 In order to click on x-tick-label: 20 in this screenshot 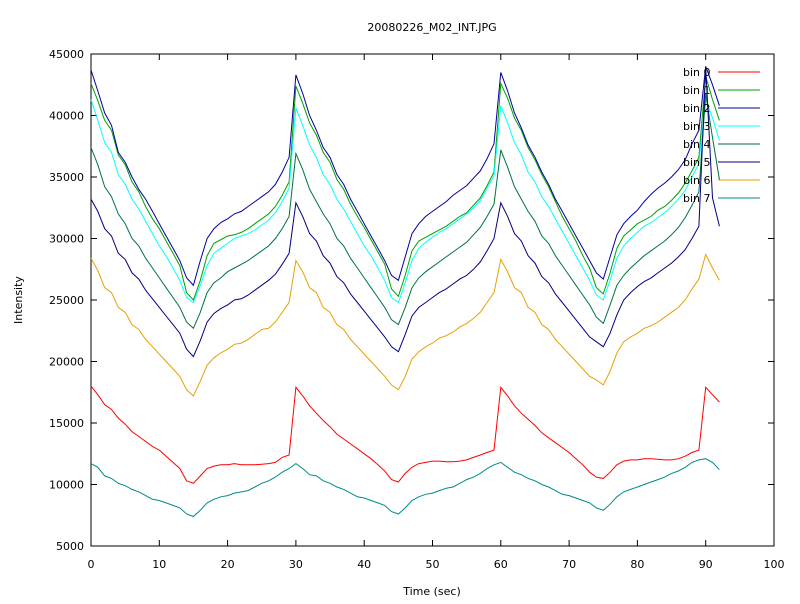, I will do `click(228, 564)`.